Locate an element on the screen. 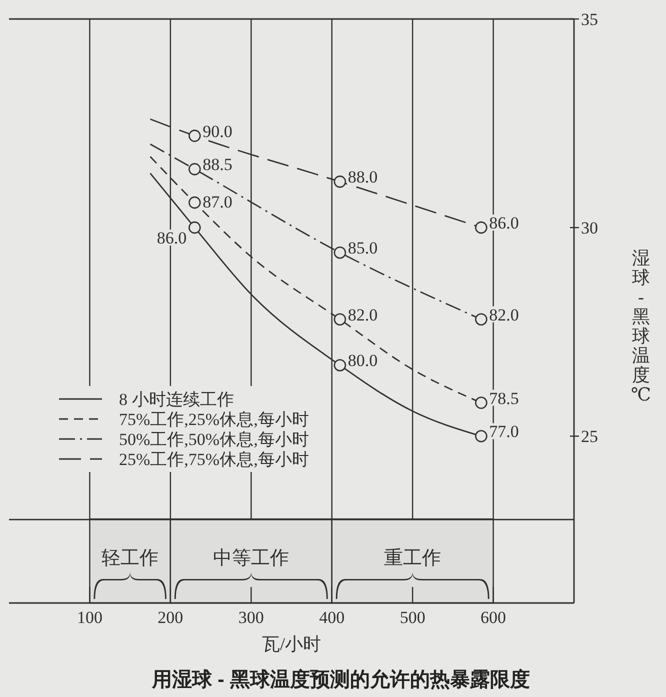 The height and width of the screenshot is (697, 666). text: 用湿球 - 黑球温度预测的允许的热暴露限度 is located at coordinates (340, 679).